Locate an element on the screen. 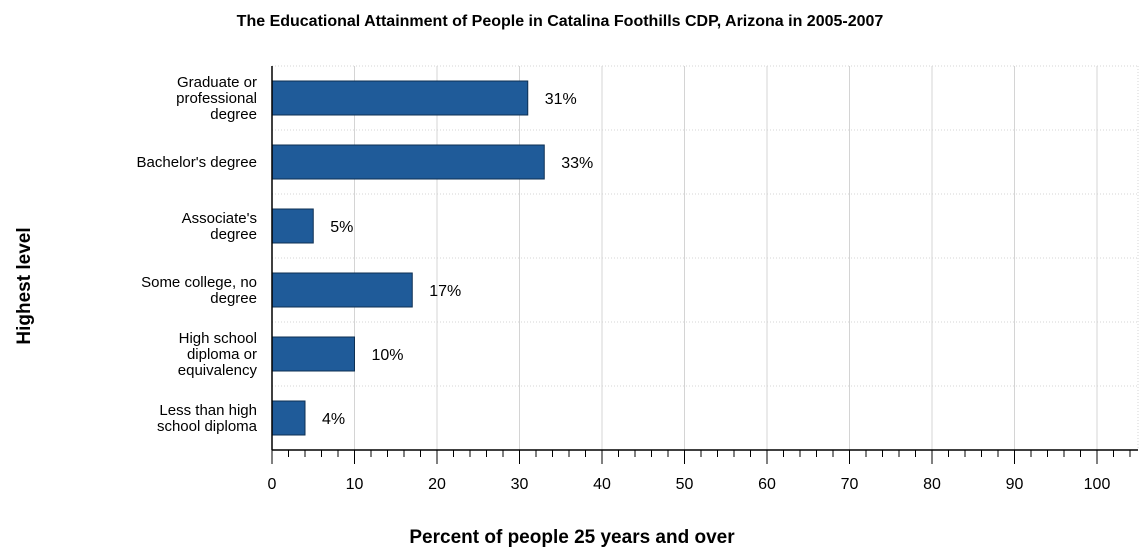  category-label: High school diploma or equivalency is located at coordinates (218, 354).